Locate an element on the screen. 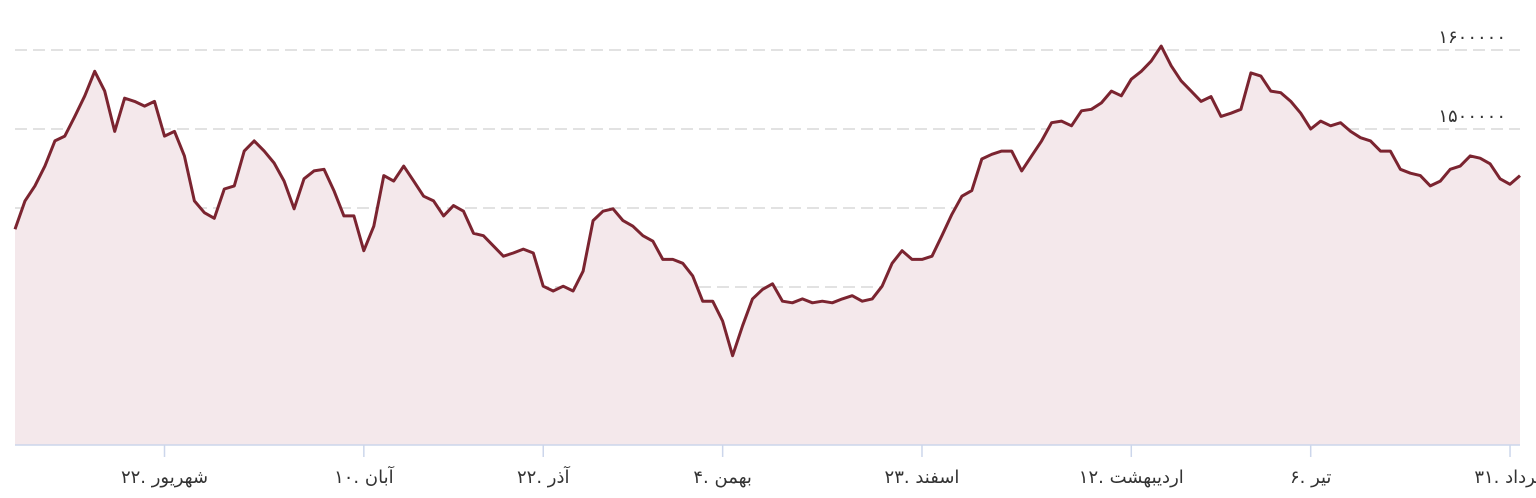 The image size is (1536, 498). x-tick-label: ۱۲. اردیبهشت is located at coordinates (1131, 477).